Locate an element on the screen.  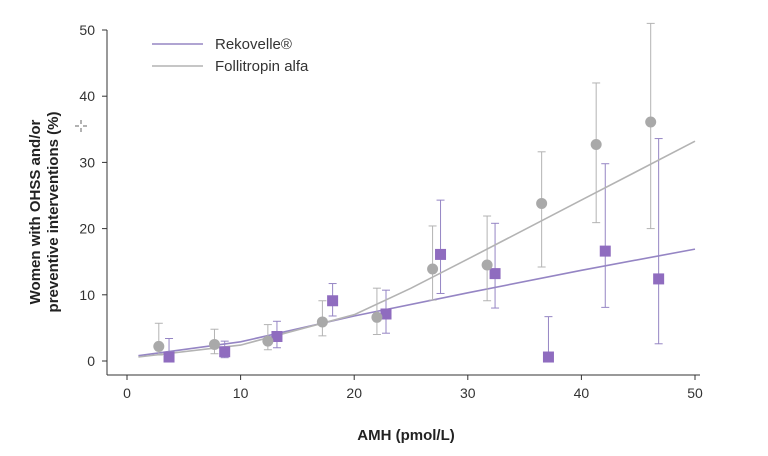
x-tick-label: 30 is located at coordinates (468, 393).